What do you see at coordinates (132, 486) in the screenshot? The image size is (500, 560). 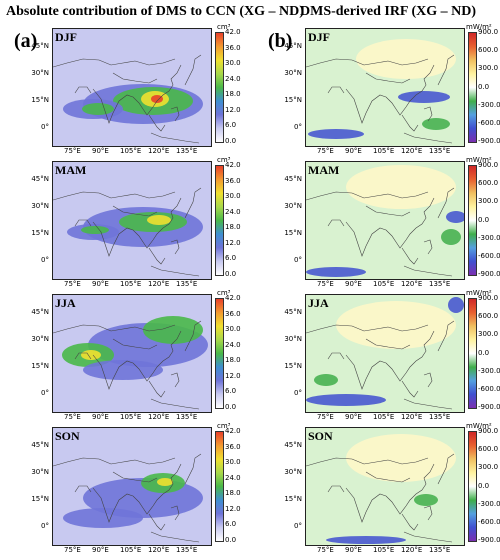 I see `left-map-son` at bounding box center [132, 486].